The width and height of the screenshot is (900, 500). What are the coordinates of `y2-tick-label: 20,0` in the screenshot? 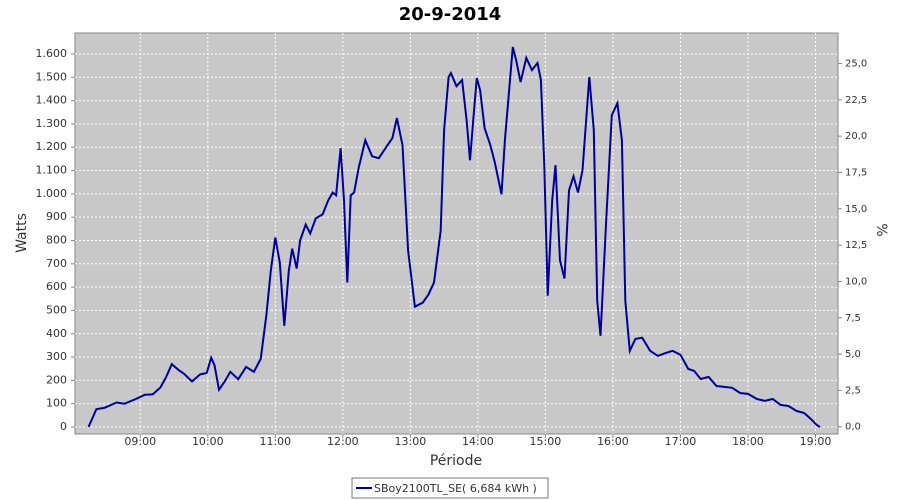 It's located at (856, 136).